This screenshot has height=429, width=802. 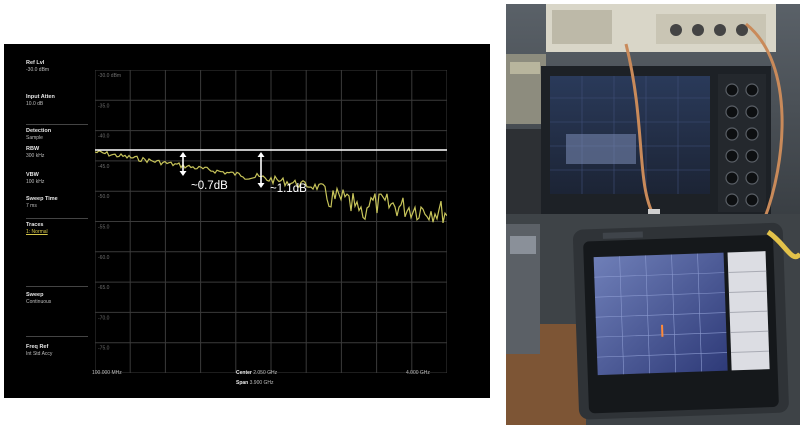 I want to click on setting-sweep: Sweep Continuous, so click(x=59, y=299).